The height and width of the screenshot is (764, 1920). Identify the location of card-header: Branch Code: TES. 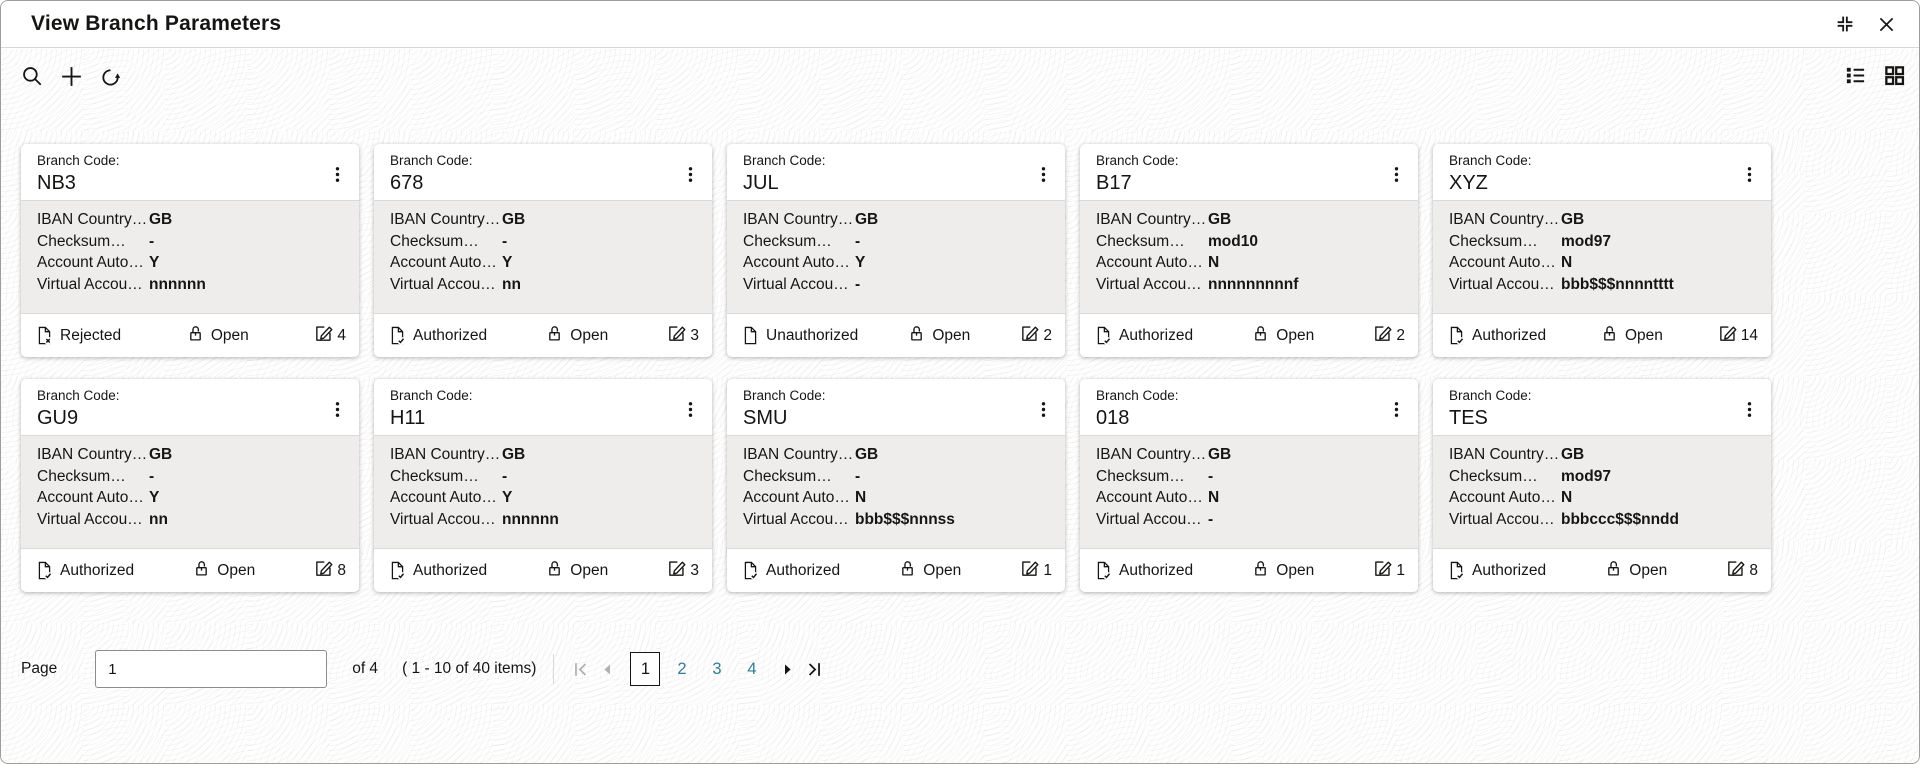
(1602, 407).